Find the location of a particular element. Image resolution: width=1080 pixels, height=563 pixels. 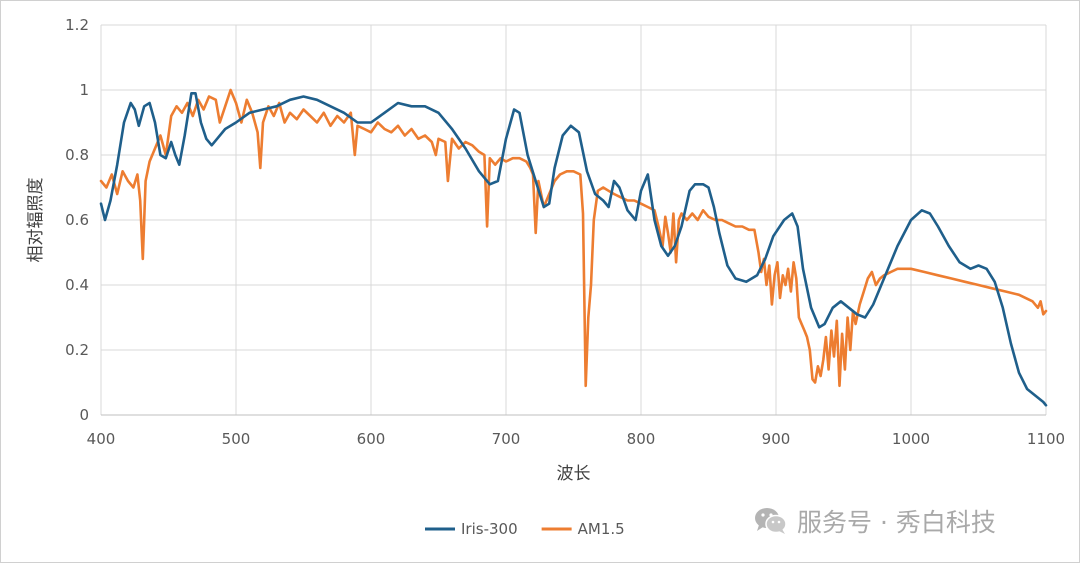

x-tick-label: 500 is located at coordinates (236, 439).